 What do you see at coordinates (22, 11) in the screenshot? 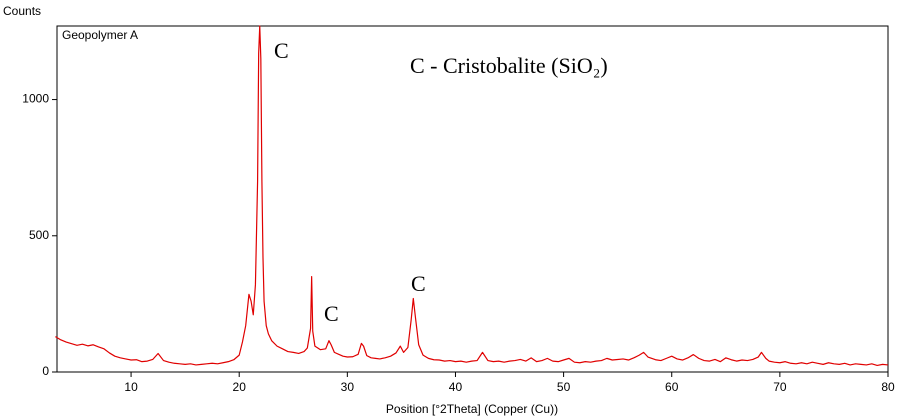
I see `y-axis-label: Counts` at bounding box center [22, 11].